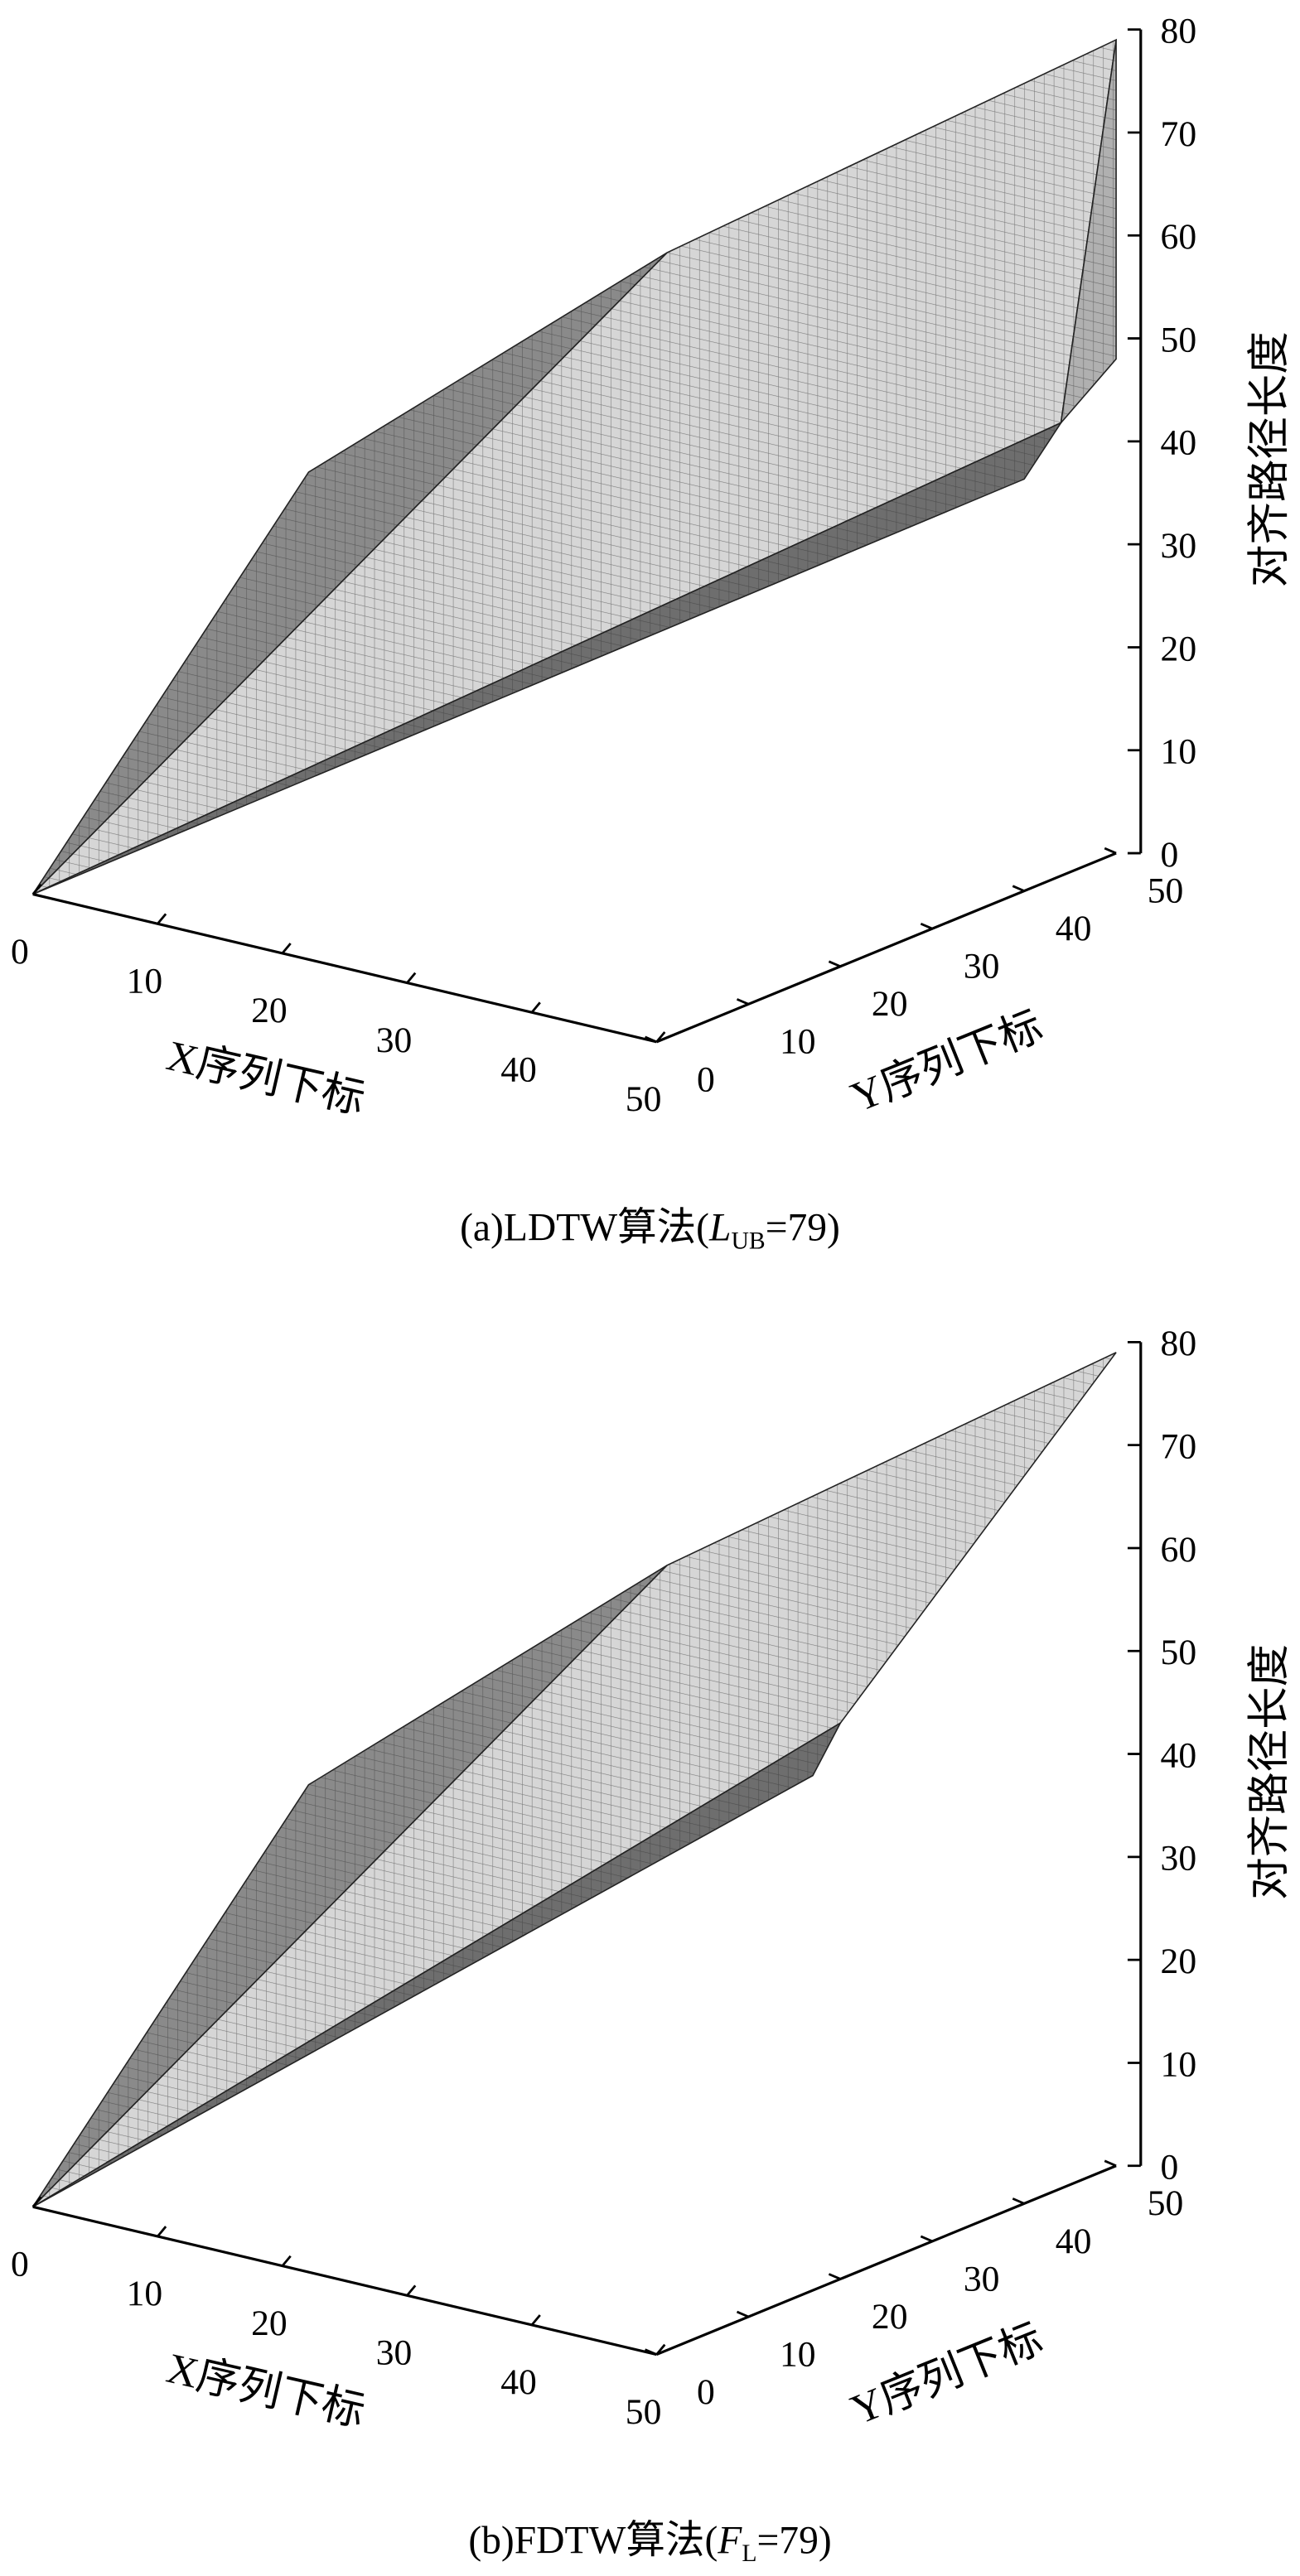 The height and width of the screenshot is (2576, 1300). I want to click on caption: (a)LDTW算法(LUB=79), so click(650, 1231).